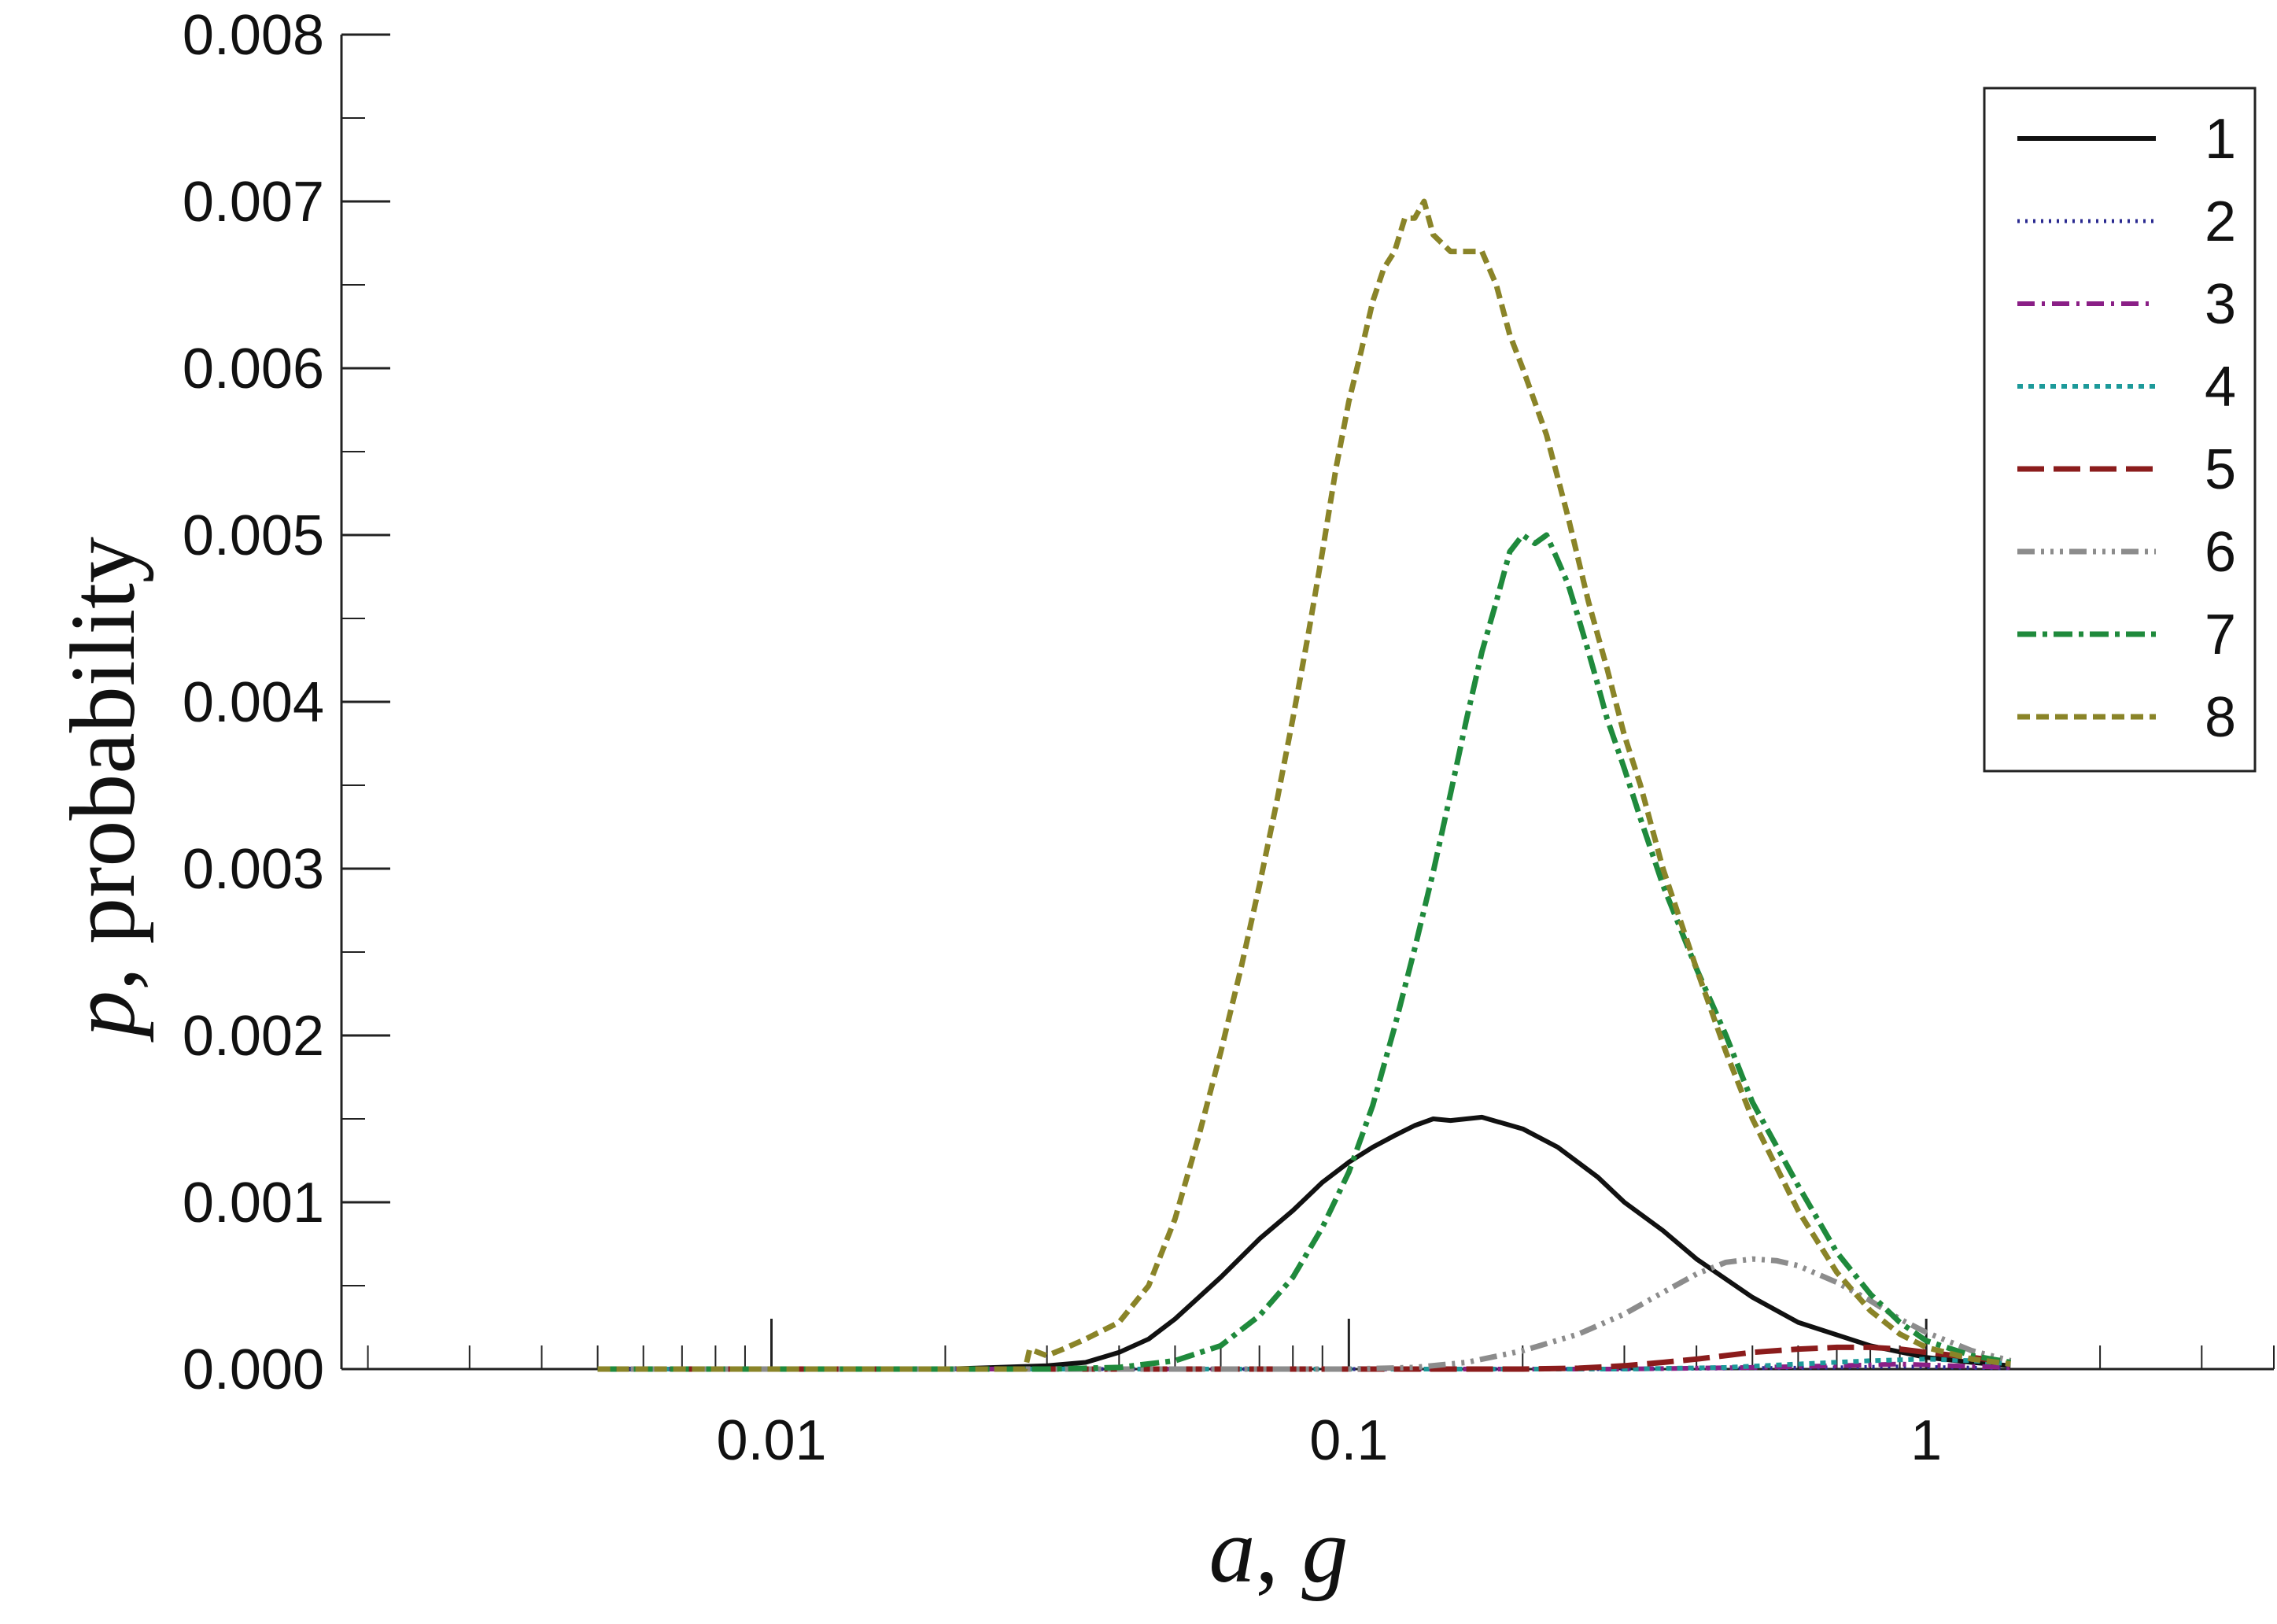 The height and width of the screenshot is (1624, 2277). I want to click on y-tick-label: 0.002, so click(253, 1036).